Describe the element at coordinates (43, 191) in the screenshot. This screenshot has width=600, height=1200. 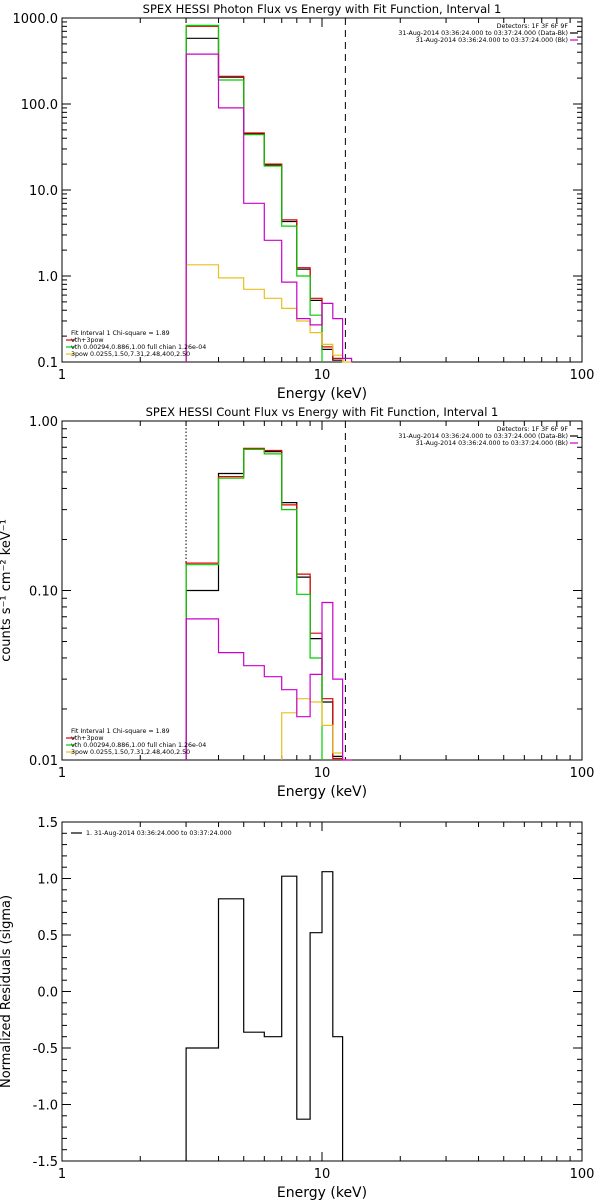
I see `y-tick-label: 10.0` at that location.